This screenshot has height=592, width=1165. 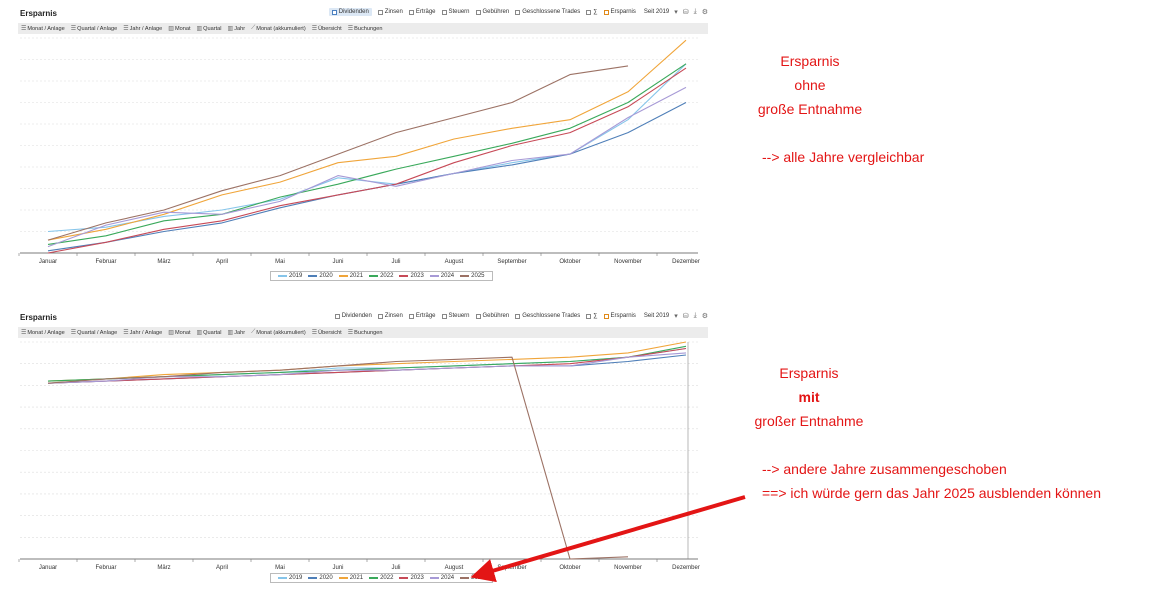 I want to click on annotation-bottom-heading: Ersparnis mit großer Entnahme, so click(x=809, y=397).